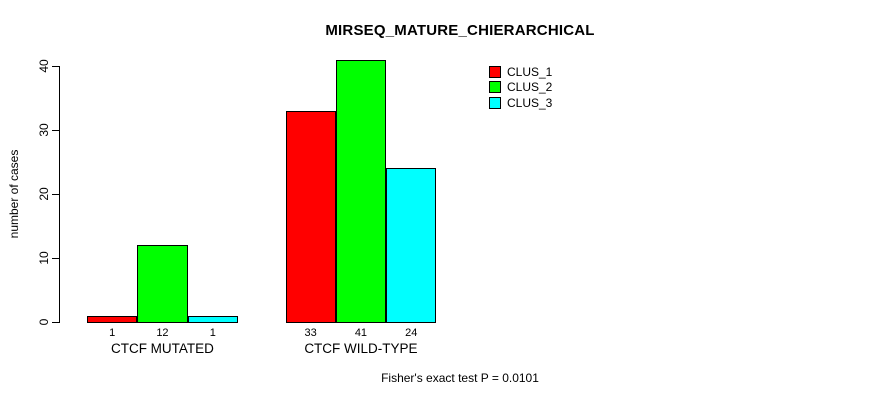 The height and width of the screenshot is (400, 890). What do you see at coordinates (44, 322) in the screenshot?
I see `y-tick-label: 0` at bounding box center [44, 322].